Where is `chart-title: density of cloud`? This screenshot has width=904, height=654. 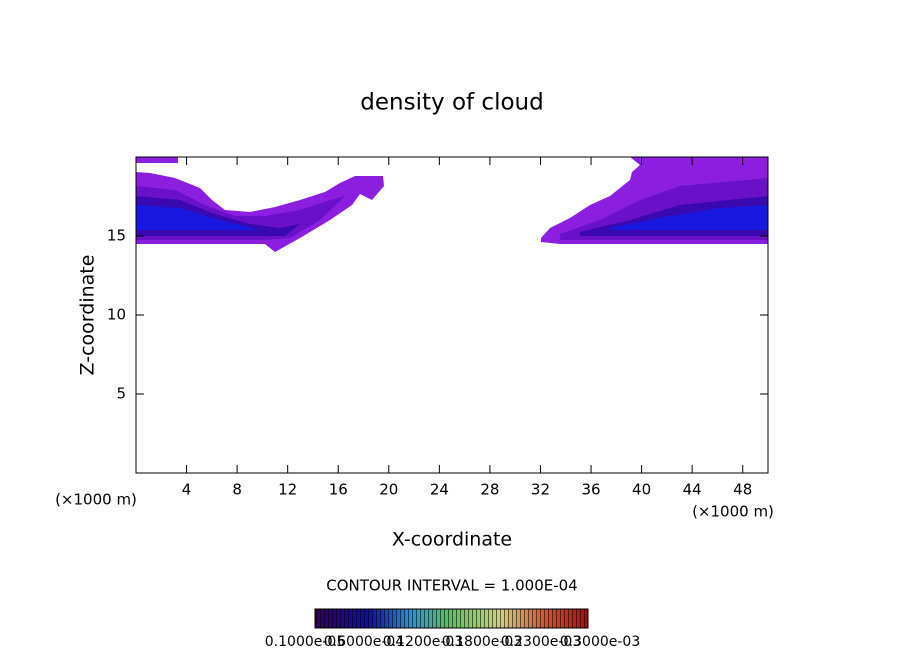
chart-title: density of cloud is located at coordinates (451, 103).